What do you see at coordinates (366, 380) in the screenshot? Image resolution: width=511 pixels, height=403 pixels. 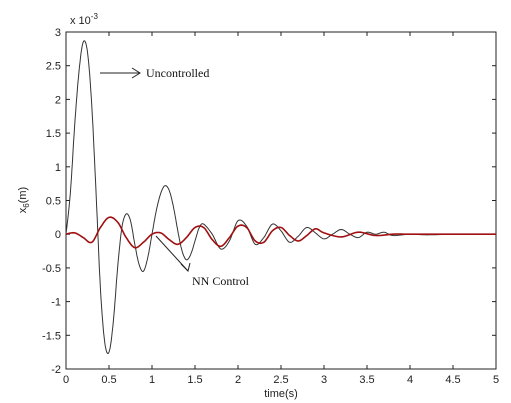 I see `x-tick-label: 3.5` at bounding box center [366, 380].